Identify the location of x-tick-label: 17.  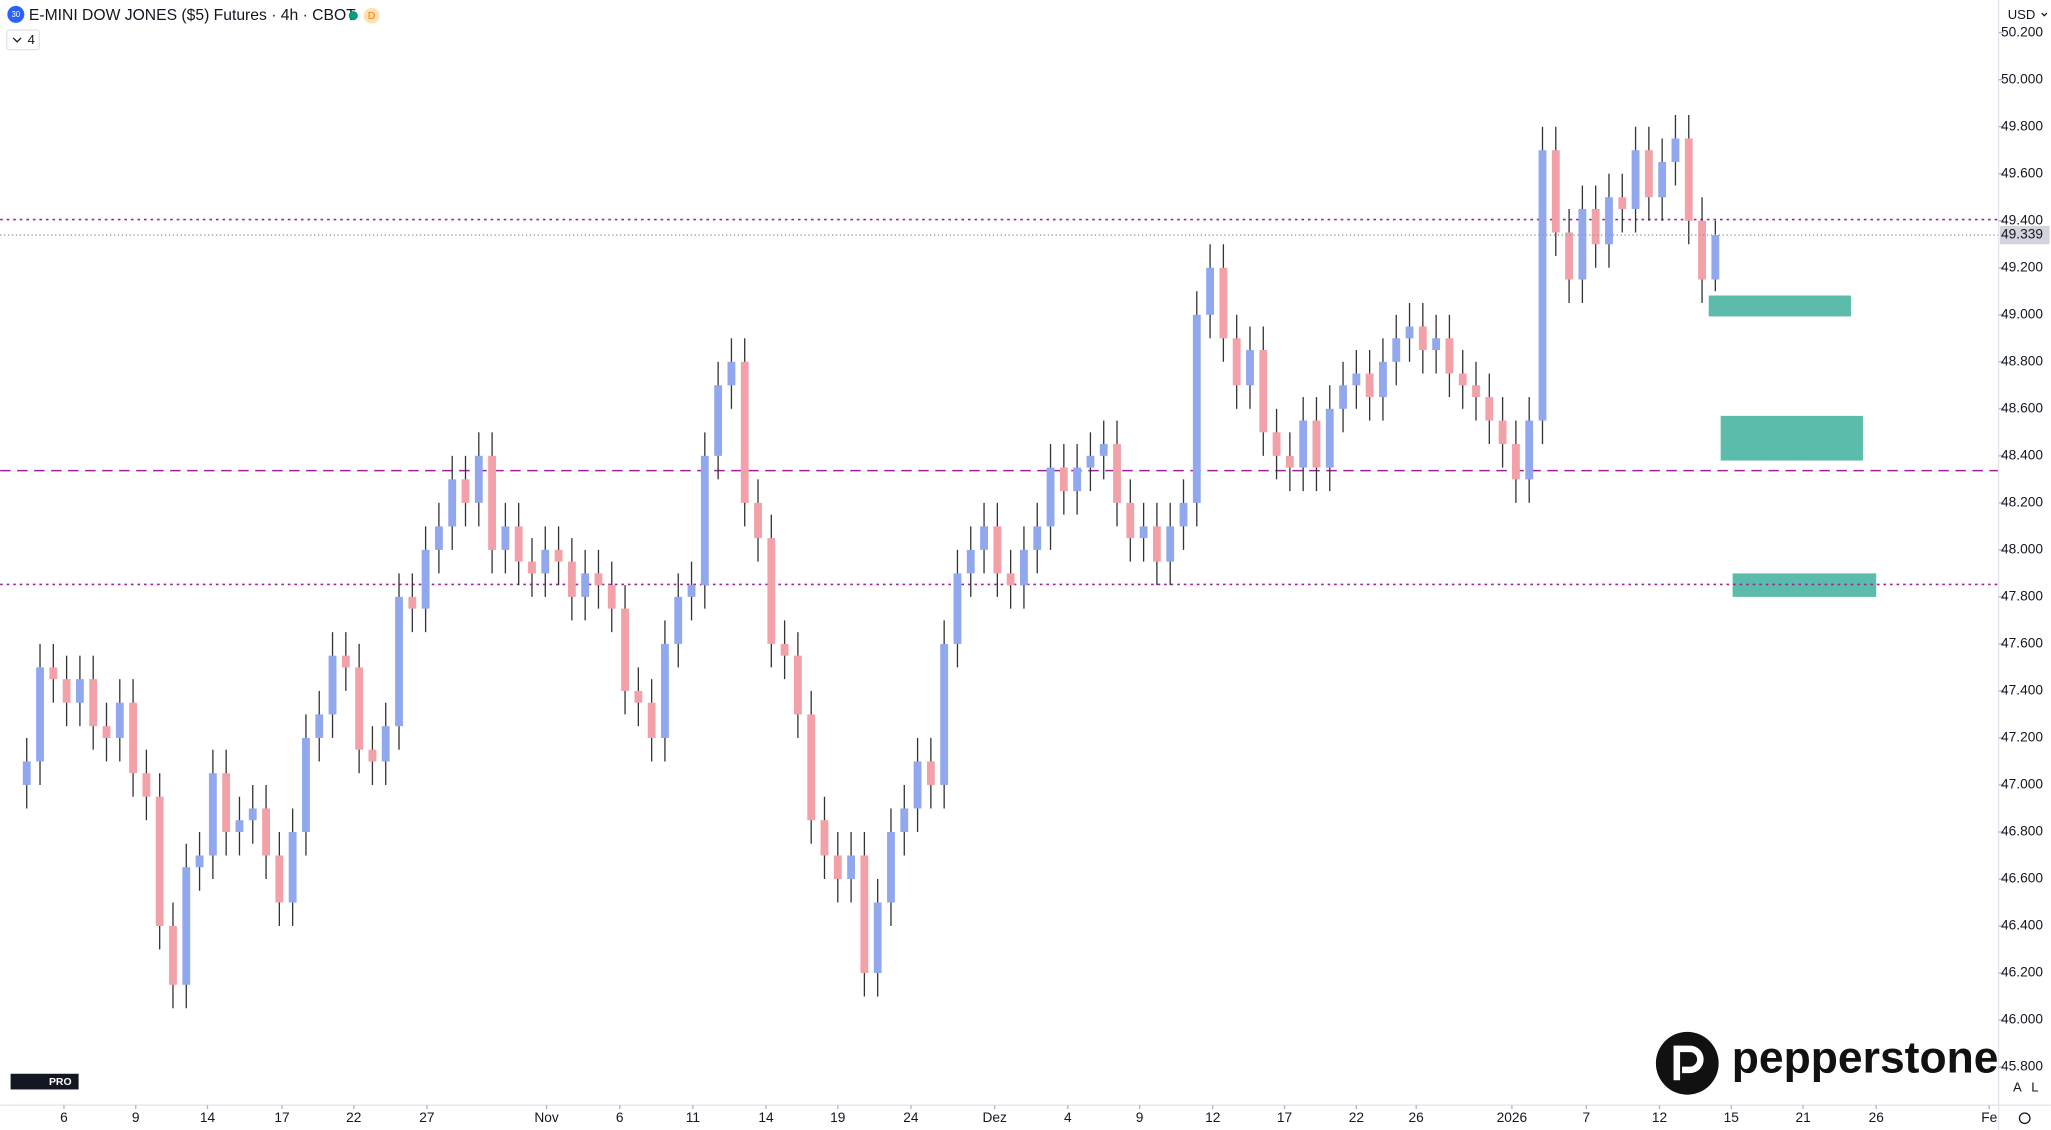
(1284, 1117).